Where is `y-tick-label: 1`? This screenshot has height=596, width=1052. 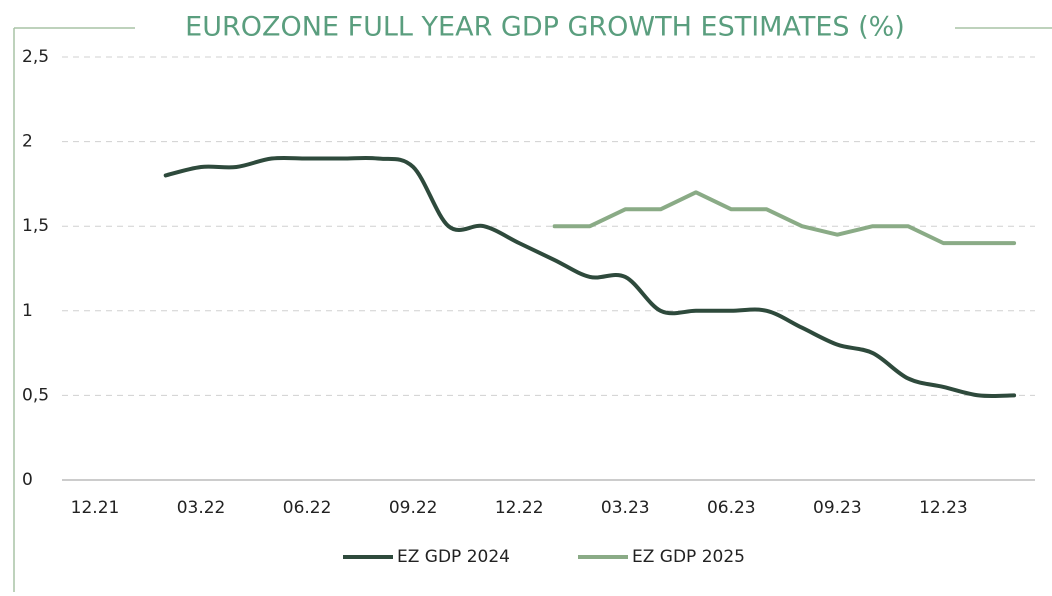
y-tick-label: 1 is located at coordinates (27, 311).